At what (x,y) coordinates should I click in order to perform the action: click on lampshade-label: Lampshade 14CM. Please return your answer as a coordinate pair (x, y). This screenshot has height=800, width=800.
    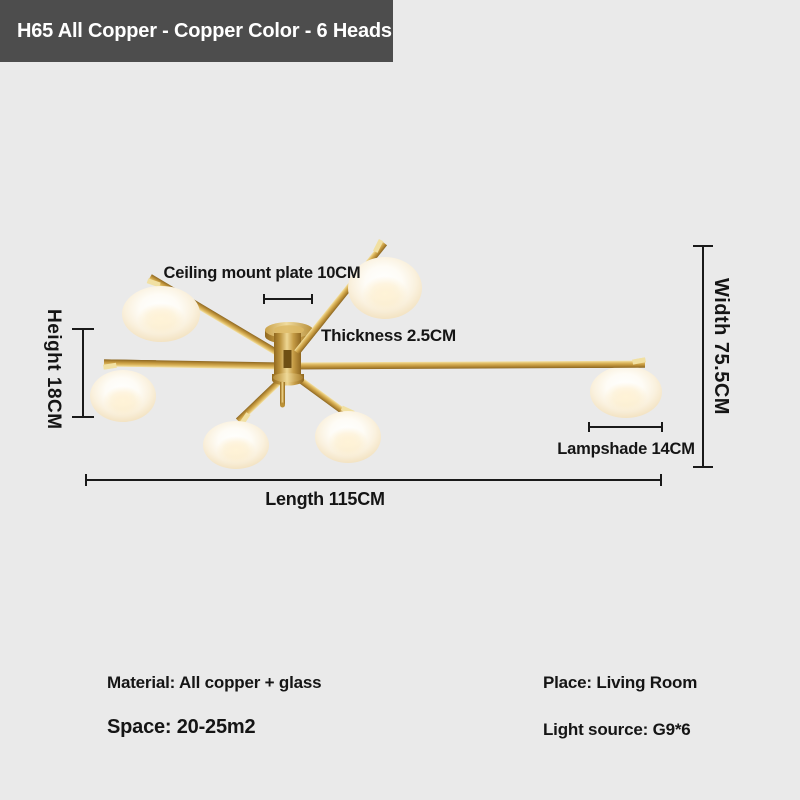
    Looking at the image, I should click on (626, 449).